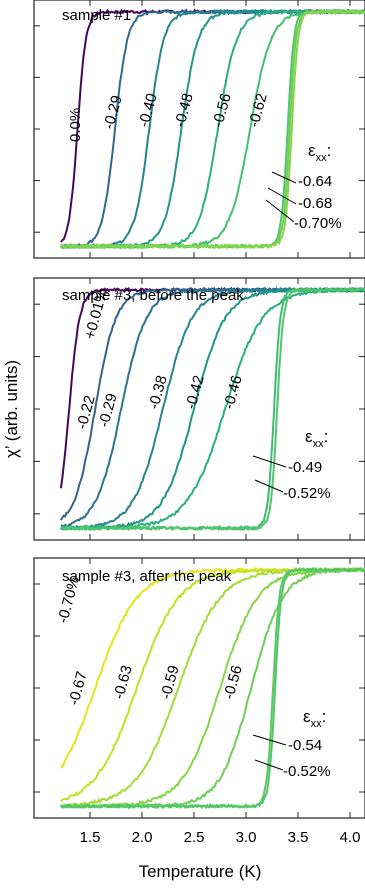 This screenshot has width=365, height=888. What do you see at coordinates (305, 745) in the screenshot?
I see `curve-label: -0.54` at bounding box center [305, 745].